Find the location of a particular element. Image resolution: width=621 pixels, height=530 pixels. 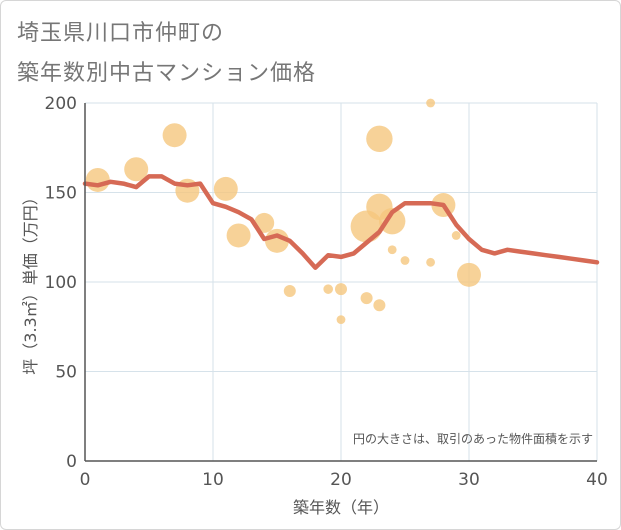

x-tick-label: 20 is located at coordinates (341, 480).